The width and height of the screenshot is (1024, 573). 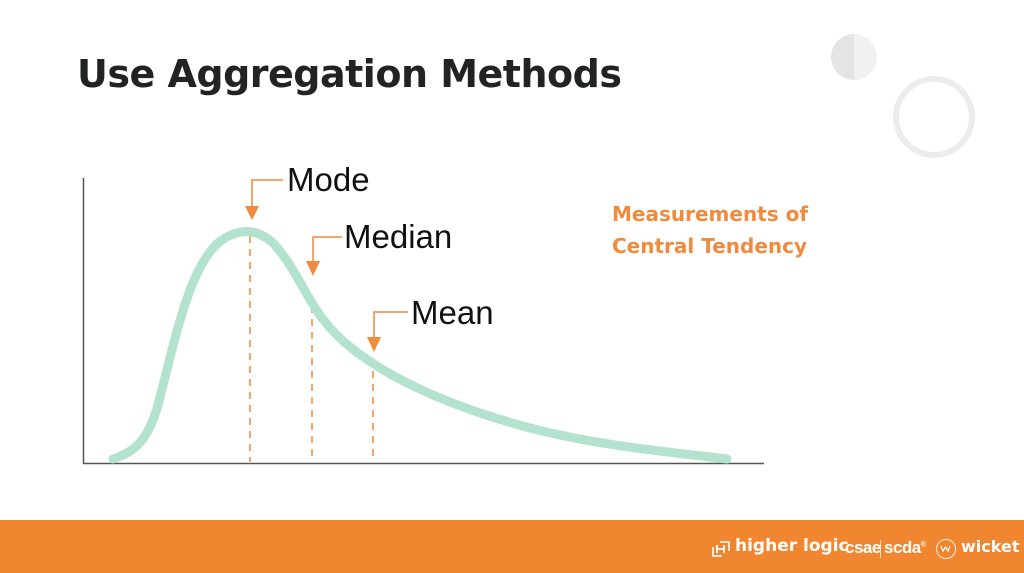 I want to click on median-label: Median, so click(x=398, y=236).